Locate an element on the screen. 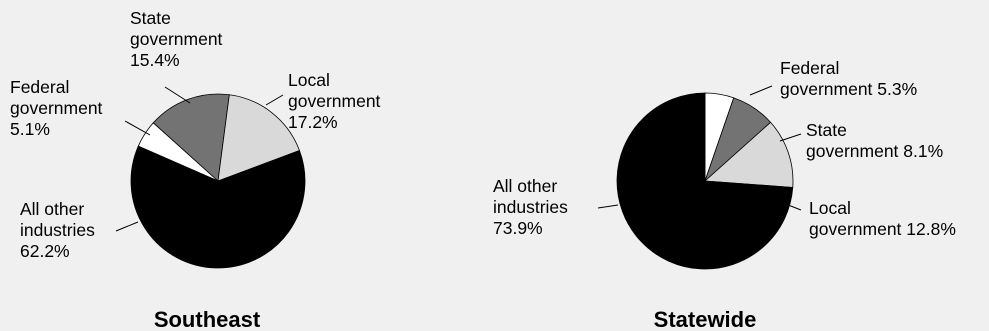  chart-title: Southeast is located at coordinates (207, 319).